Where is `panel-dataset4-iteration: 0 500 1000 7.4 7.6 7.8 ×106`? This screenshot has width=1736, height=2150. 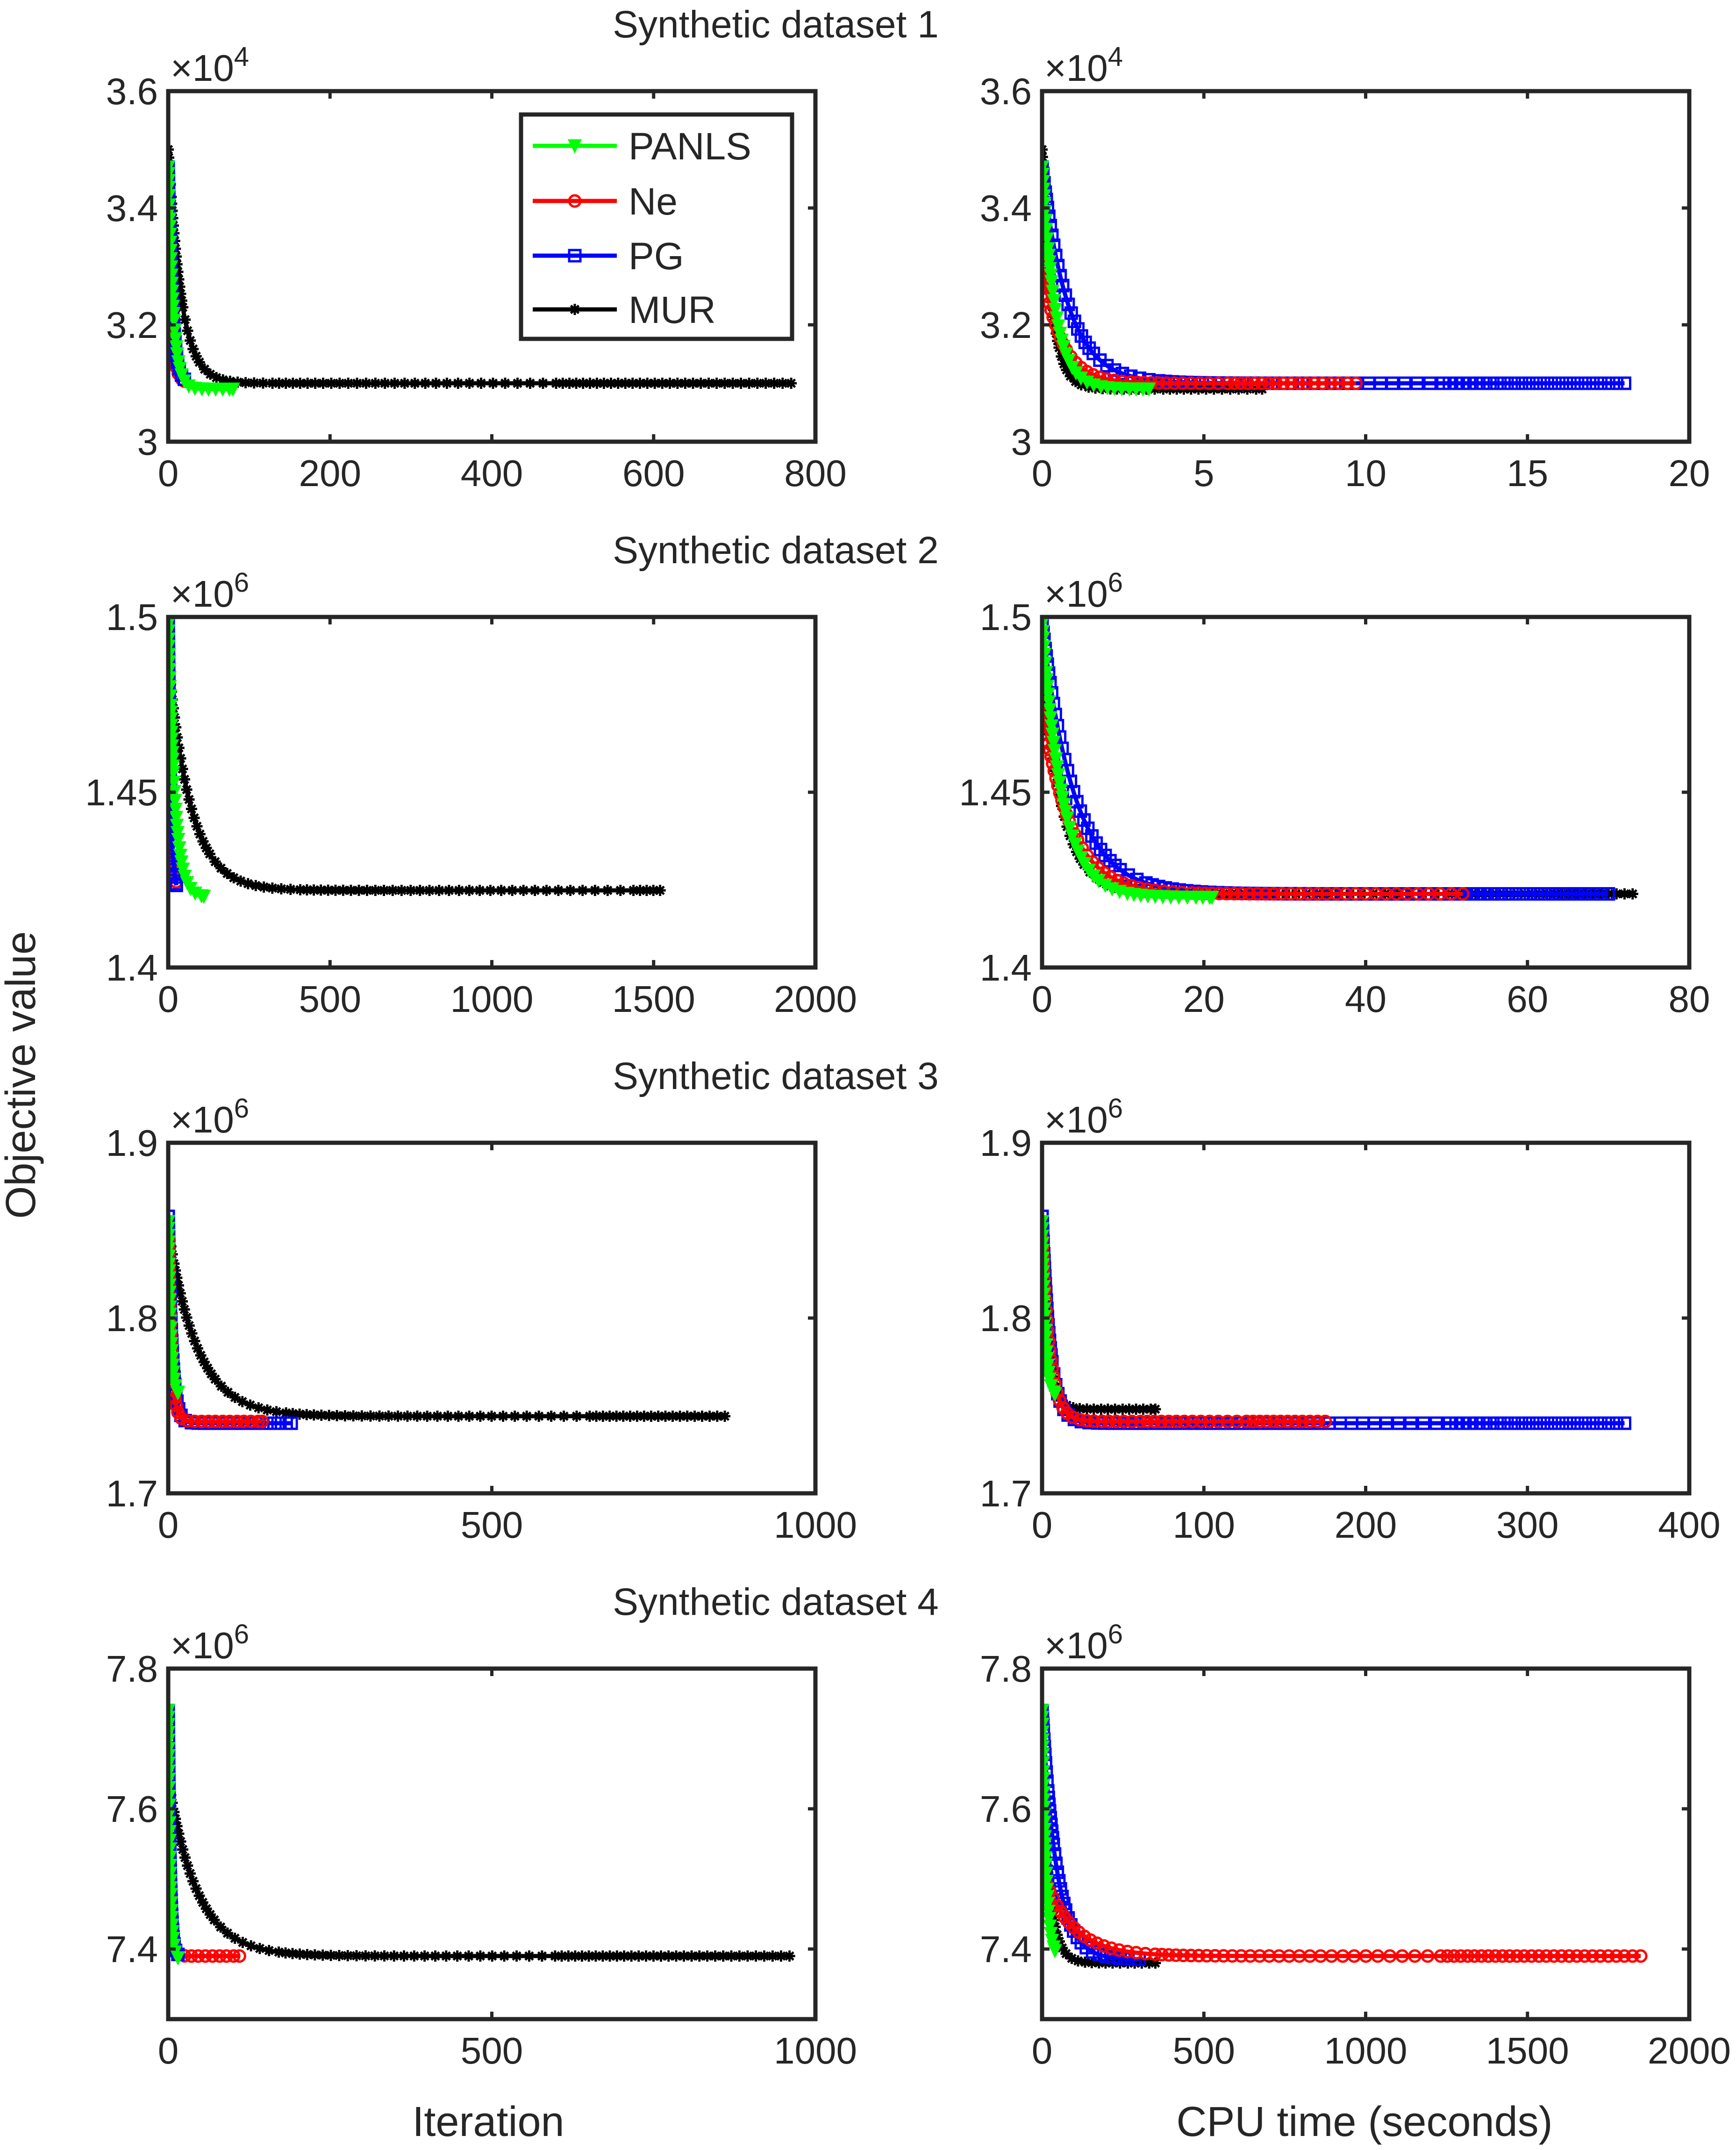
panel-dataset4-iteration: 0 500 1000 7.4 7.6 7.8 ×106 is located at coordinates (481, 1845).